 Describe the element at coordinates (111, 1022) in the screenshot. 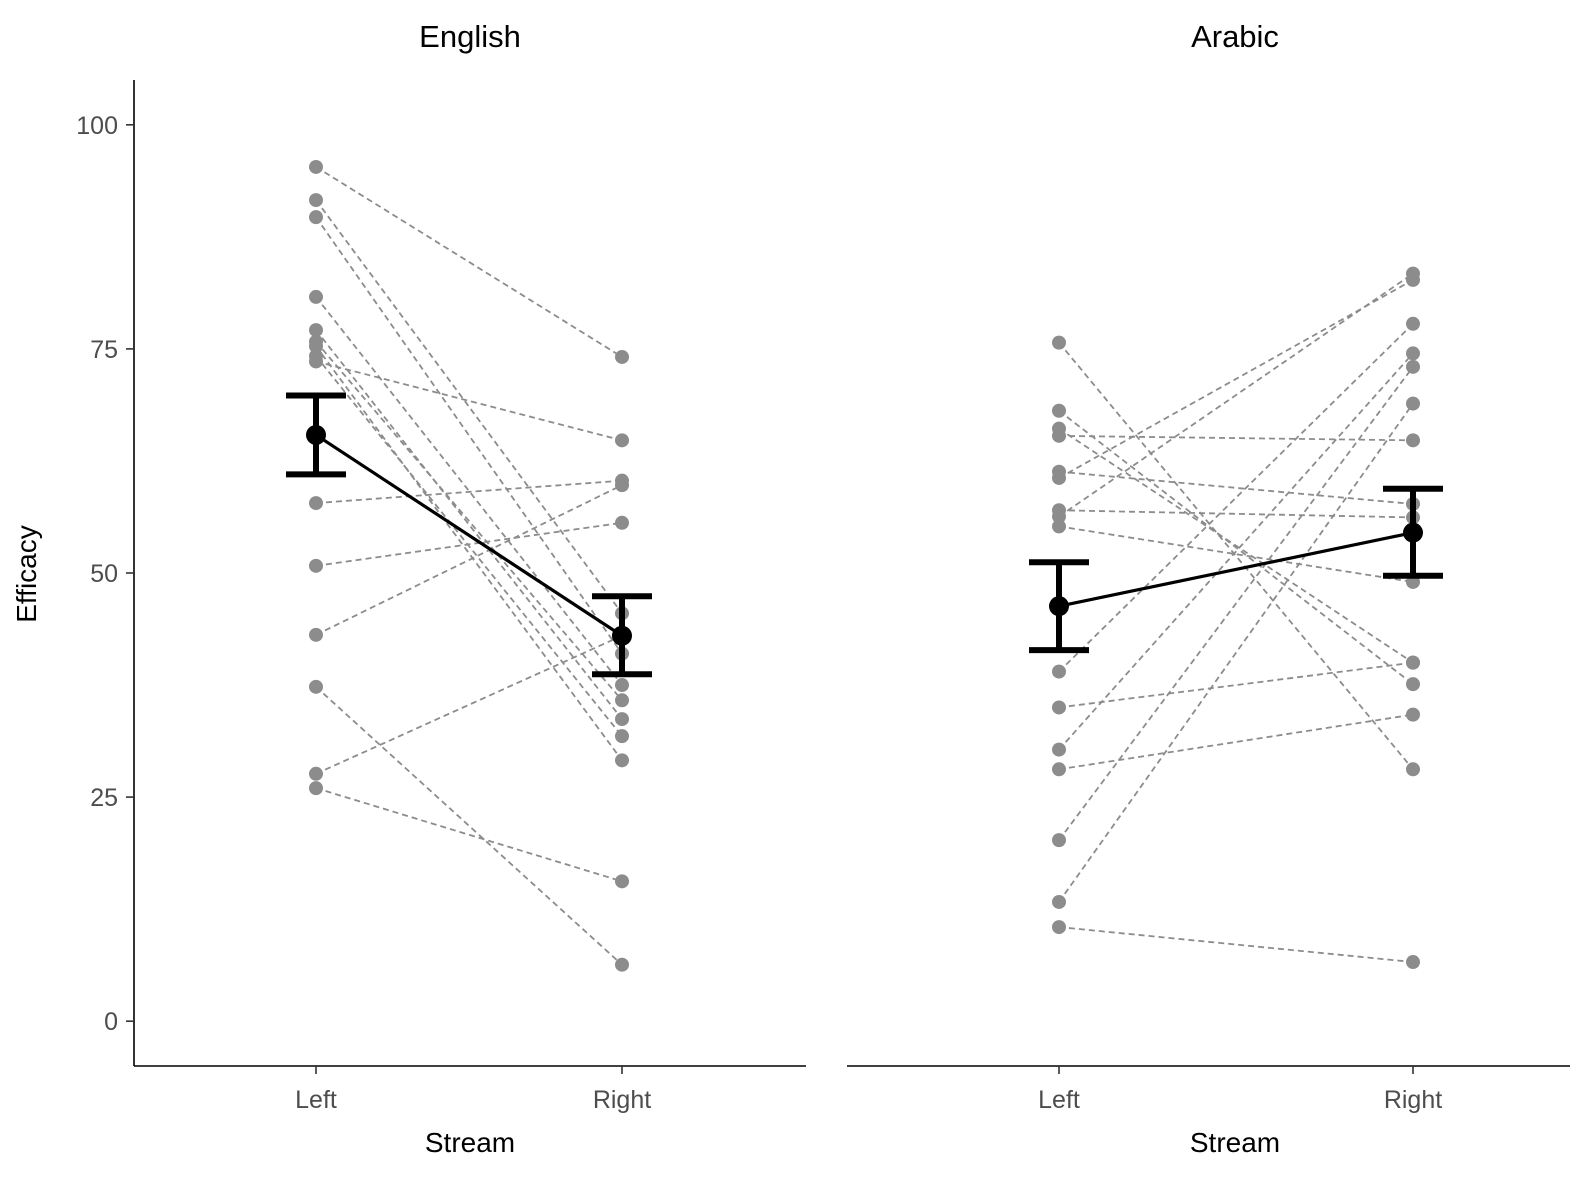

I see `y-tick-label: 0` at that location.